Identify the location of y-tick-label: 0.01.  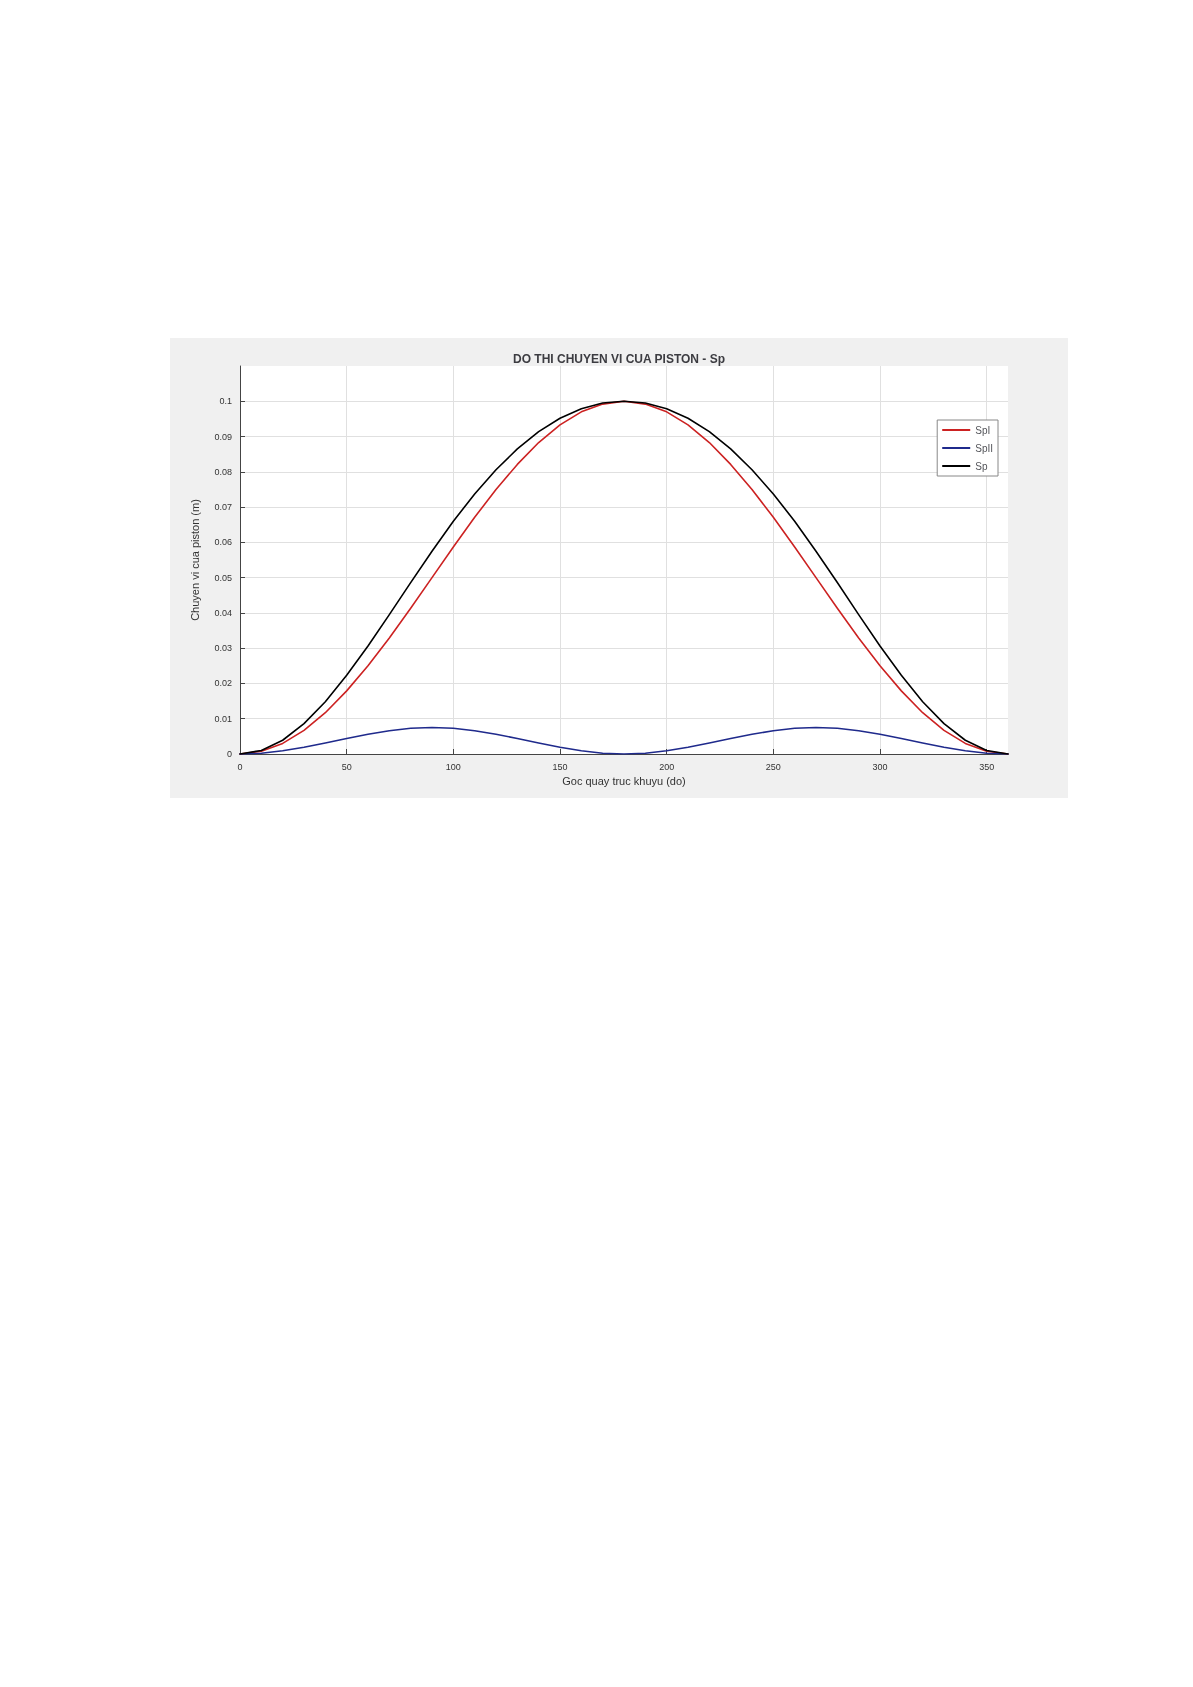
(223, 718).